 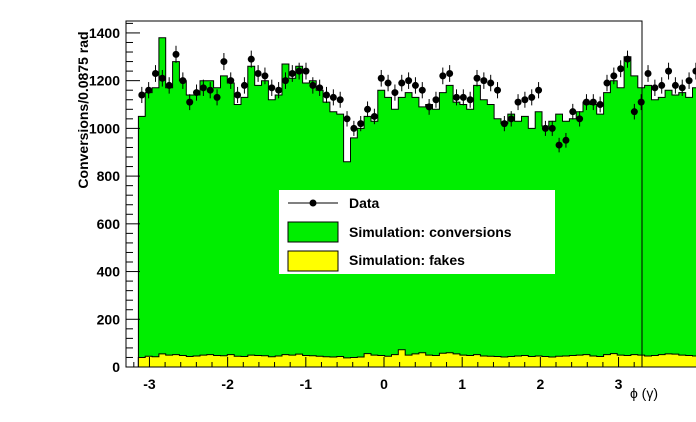 I want to click on y-axis-ticks: 0 200 400 600 800 1000 1200 1400, so click(x=114, y=198).